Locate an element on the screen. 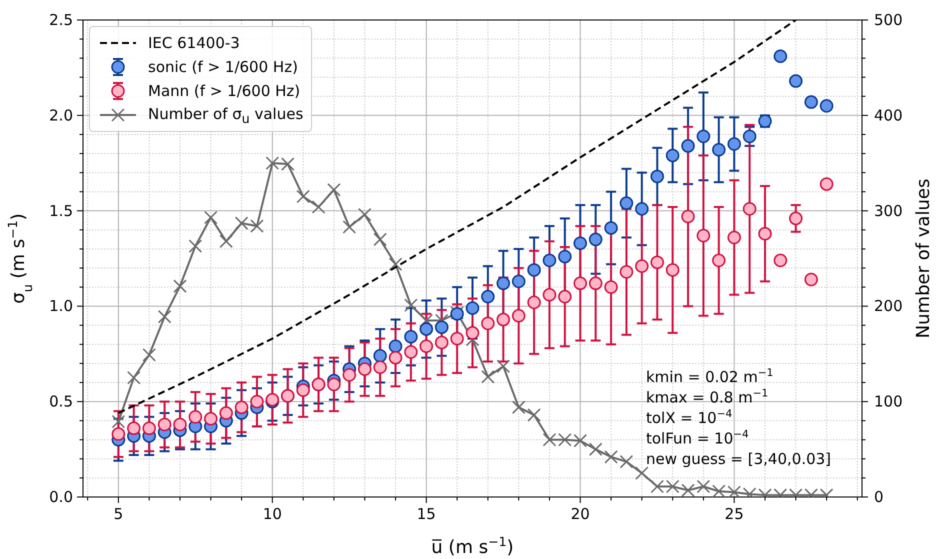 This screenshot has height=559, width=939. y-tick-label: 0.0 is located at coordinates (61, 497).